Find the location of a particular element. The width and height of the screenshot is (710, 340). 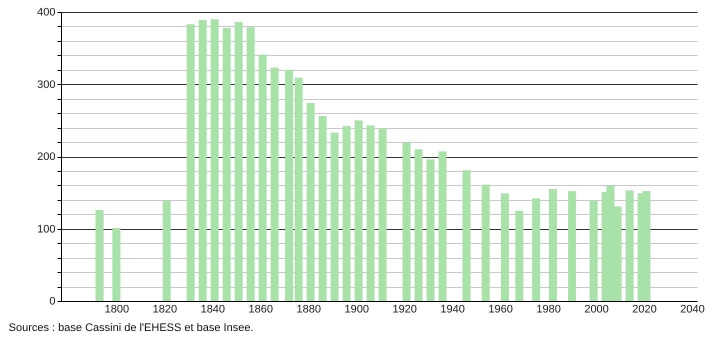

y-tick-label: 400 is located at coordinates (46, 12).